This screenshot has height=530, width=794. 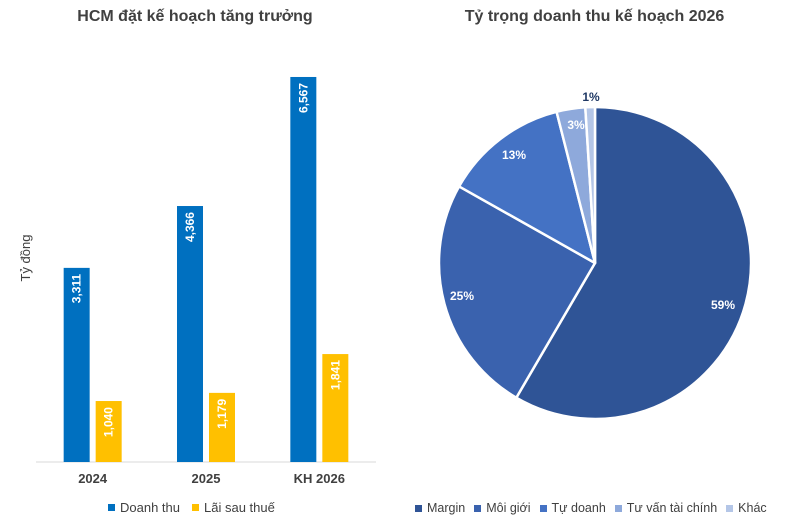 What do you see at coordinates (730, 508) in the screenshot?
I see `legend-swatch-khac` at bounding box center [730, 508].